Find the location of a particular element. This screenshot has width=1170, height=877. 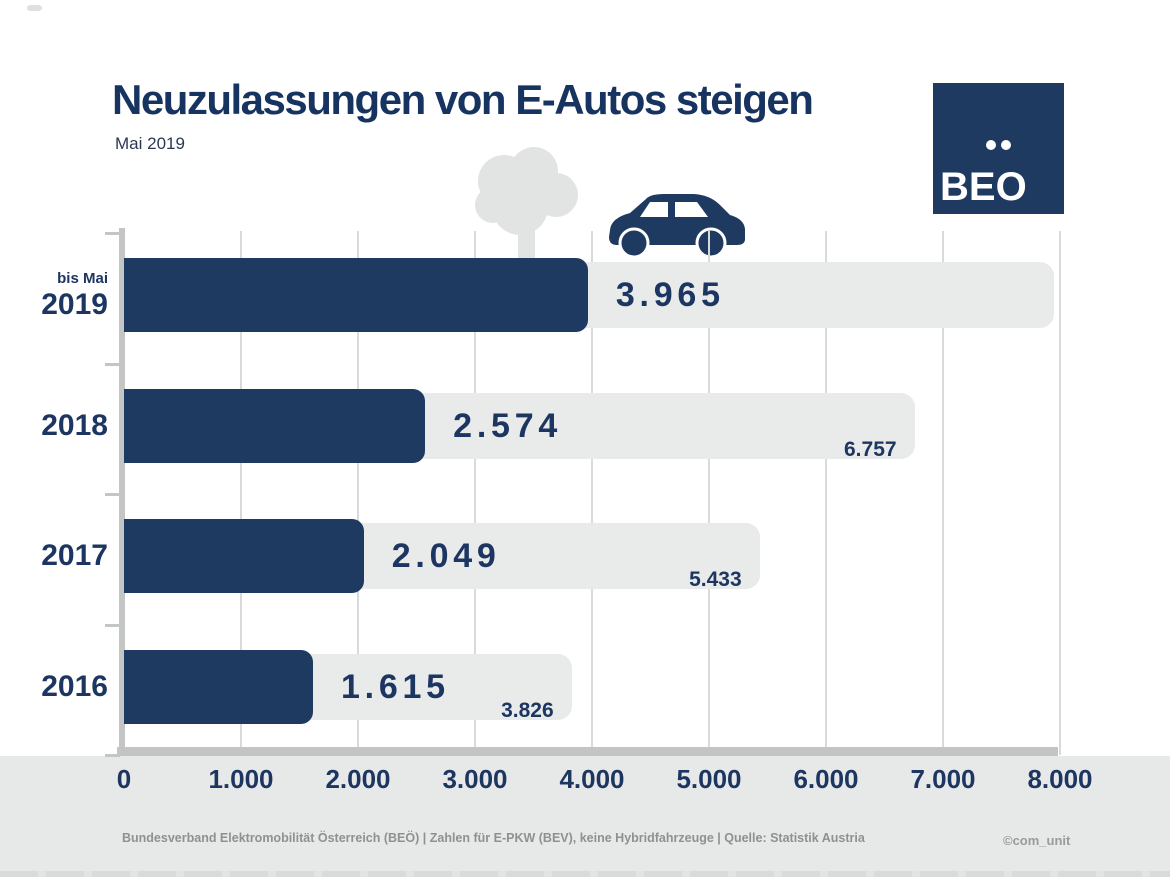

value-label: 1.615 is located at coordinates (395, 686).